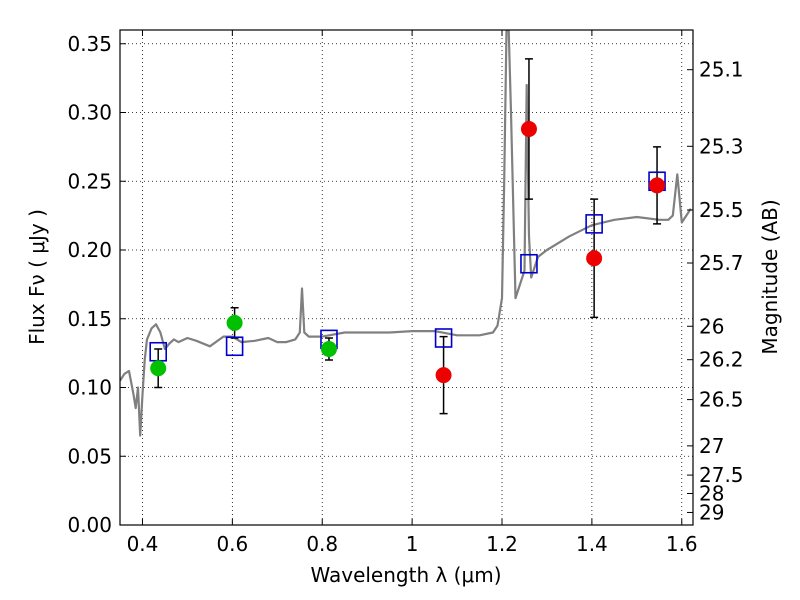 The width and height of the screenshot is (800, 600). What do you see at coordinates (711, 446) in the screenshot?
I see `y2-tick-label: 27` at bounding box center [711, 446].